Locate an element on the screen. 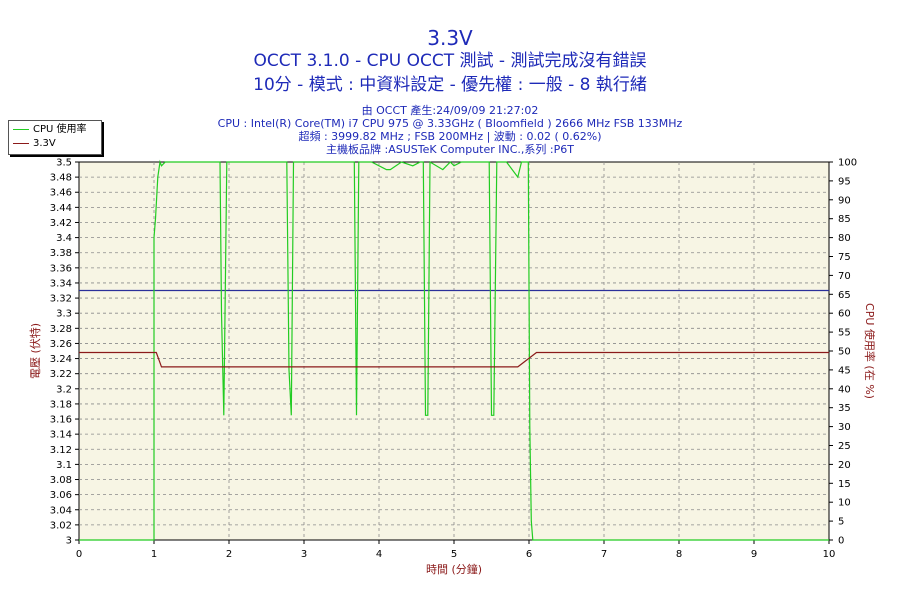 The height and width of the screenshot is (600, 900). y-right-tick-label: 25 is located at coordinates (844, 446).